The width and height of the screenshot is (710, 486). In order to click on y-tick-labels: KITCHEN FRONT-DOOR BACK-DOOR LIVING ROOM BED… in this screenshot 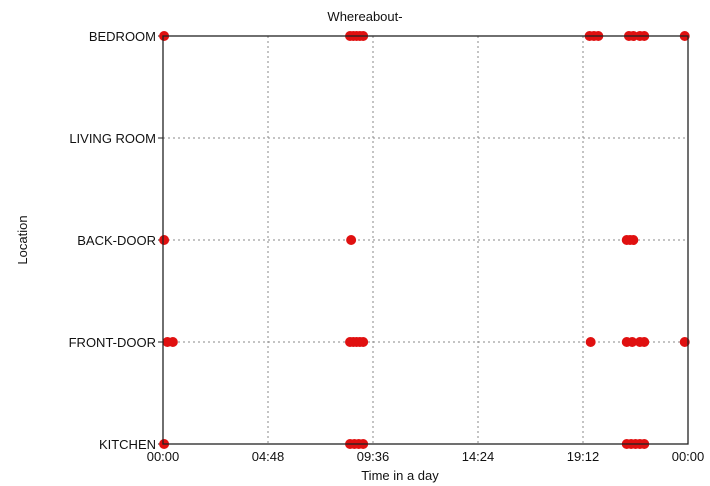, I will do `click(112, 240)`.